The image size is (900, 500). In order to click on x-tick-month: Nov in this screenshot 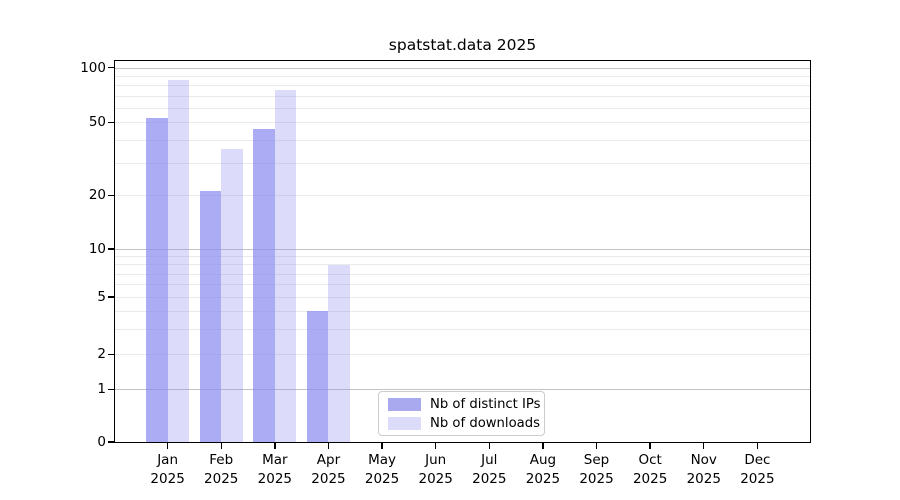, I will do `click(703, 460)`.